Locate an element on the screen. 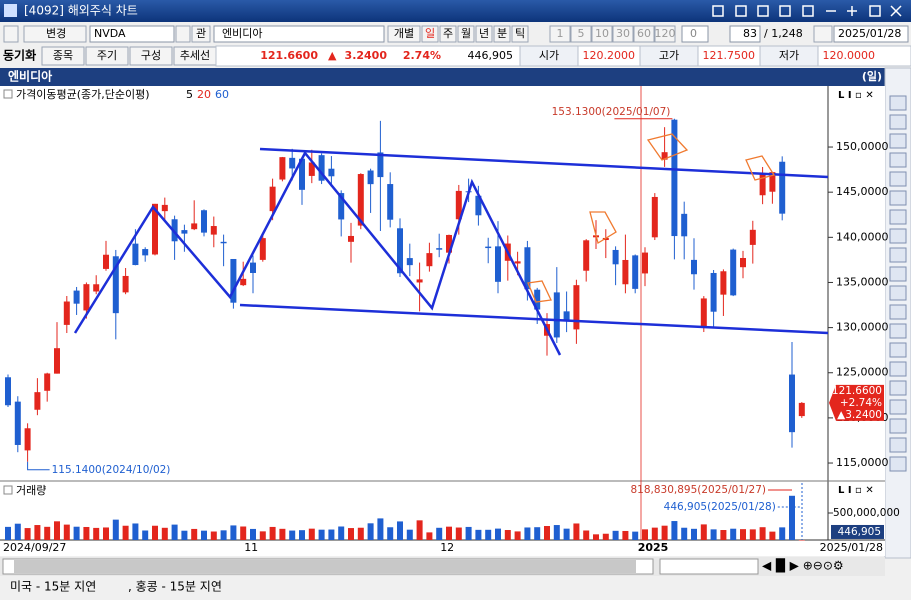 The image size is (911, 600). date-input is located at coordinates (871, 34).